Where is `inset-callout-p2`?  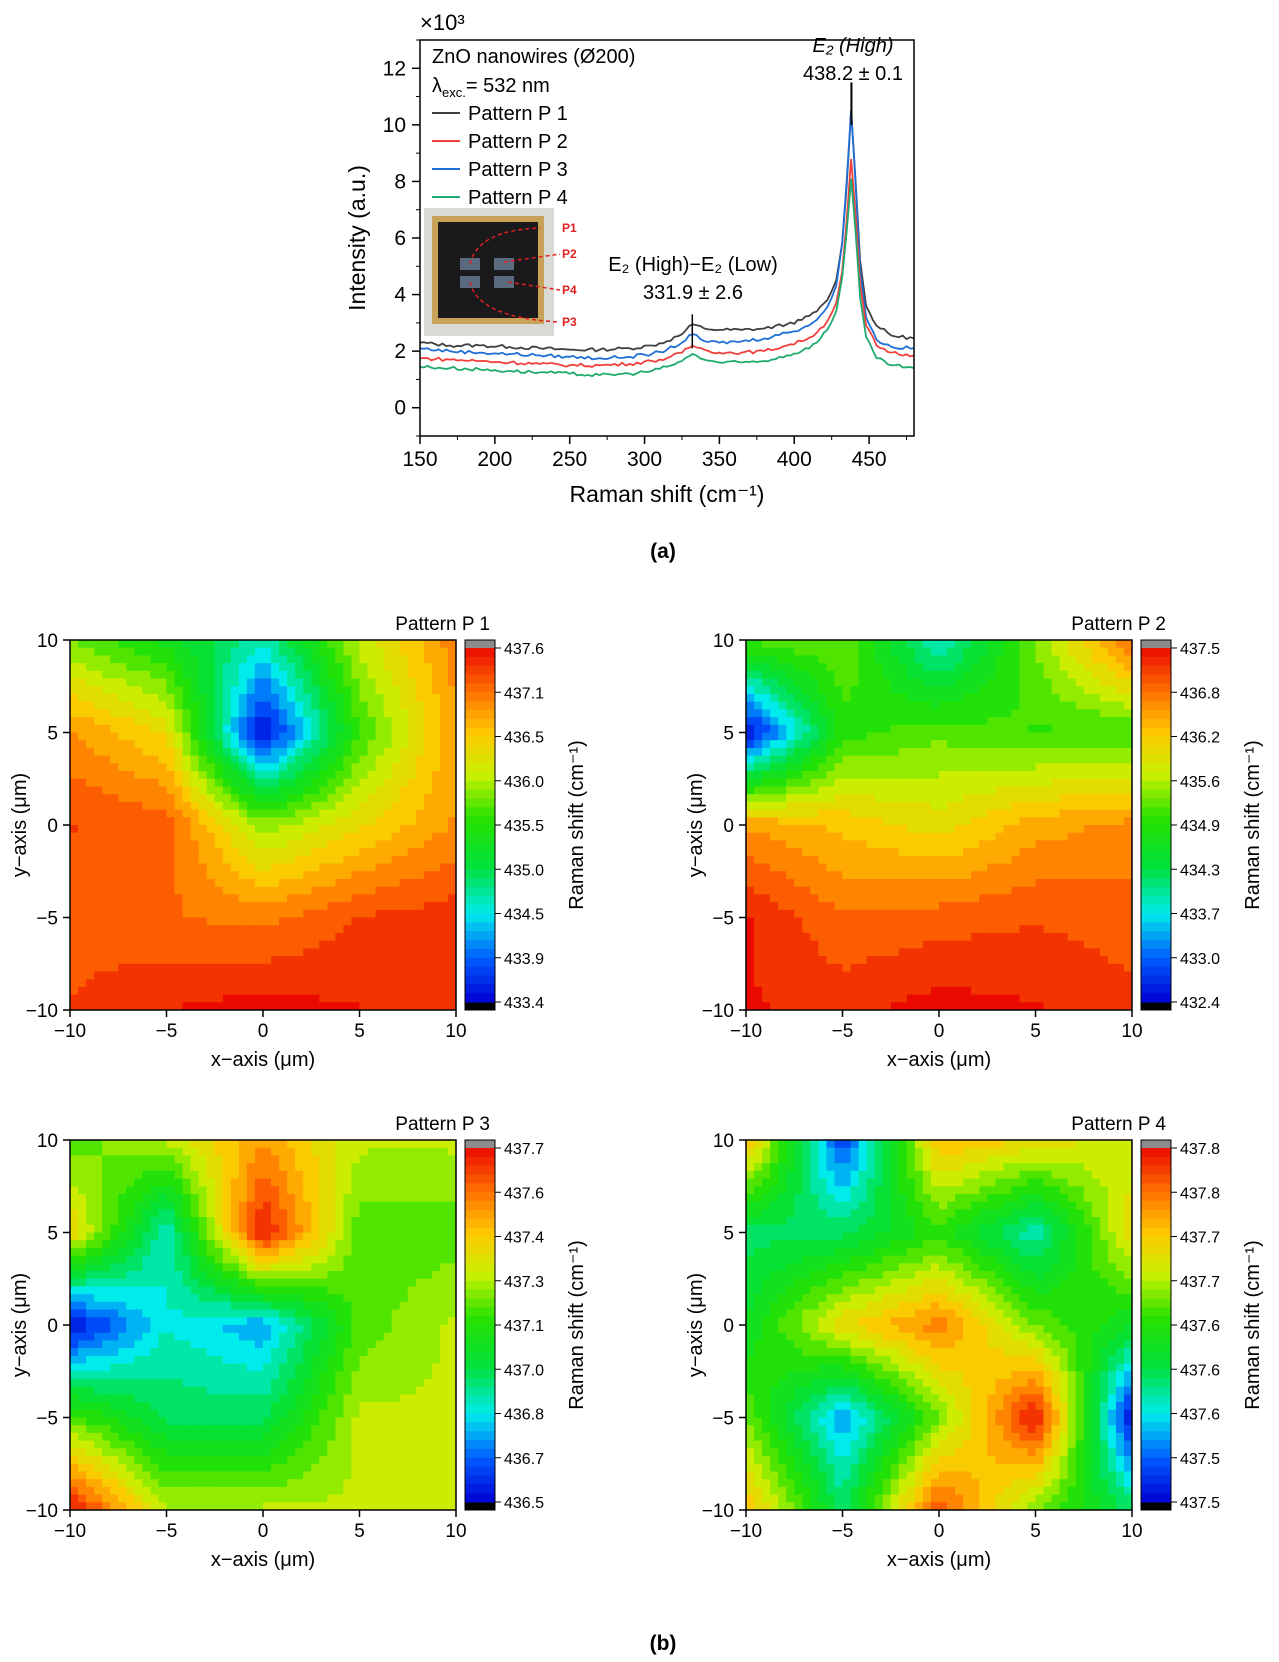
inset-callout-p2 is located at coordinates (532, 258).